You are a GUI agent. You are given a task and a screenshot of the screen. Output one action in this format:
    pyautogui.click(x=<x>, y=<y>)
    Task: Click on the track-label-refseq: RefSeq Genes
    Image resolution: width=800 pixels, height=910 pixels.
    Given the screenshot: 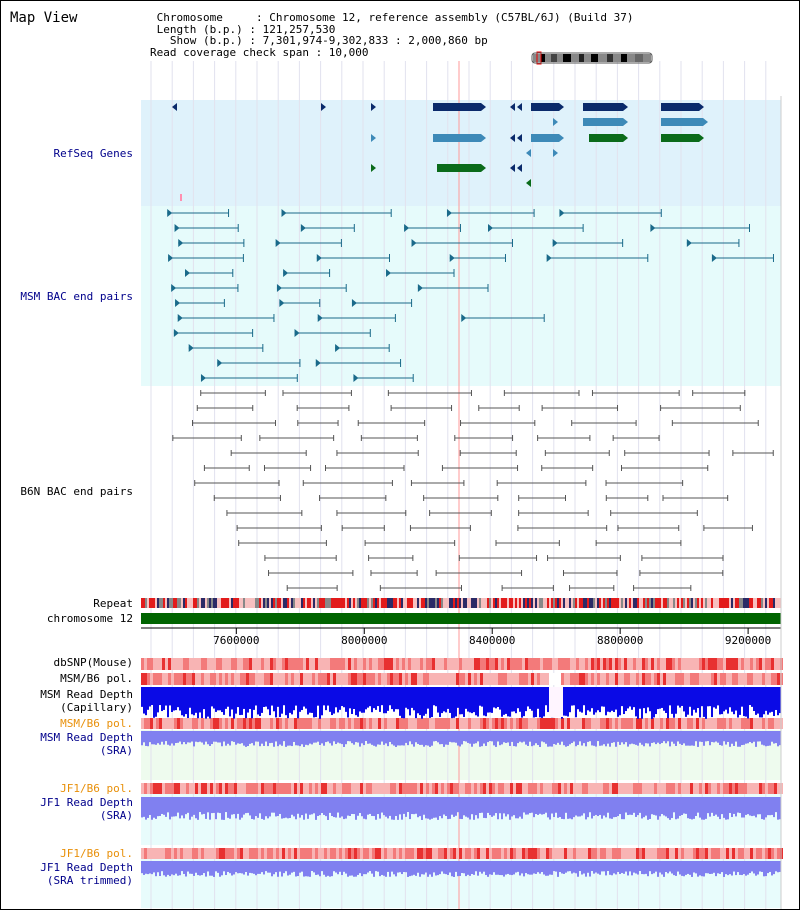 What is the action you would take?
    pyautogui.click(x=93, y=153)
    